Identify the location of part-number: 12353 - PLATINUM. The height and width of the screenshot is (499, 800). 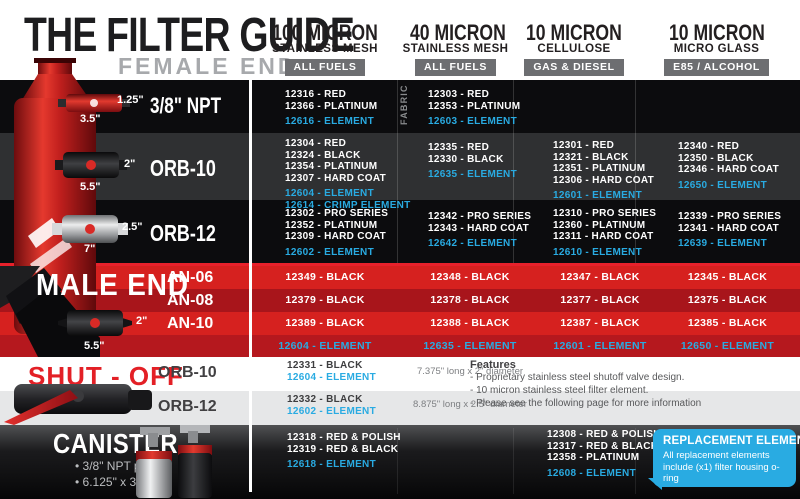
(474, 106).